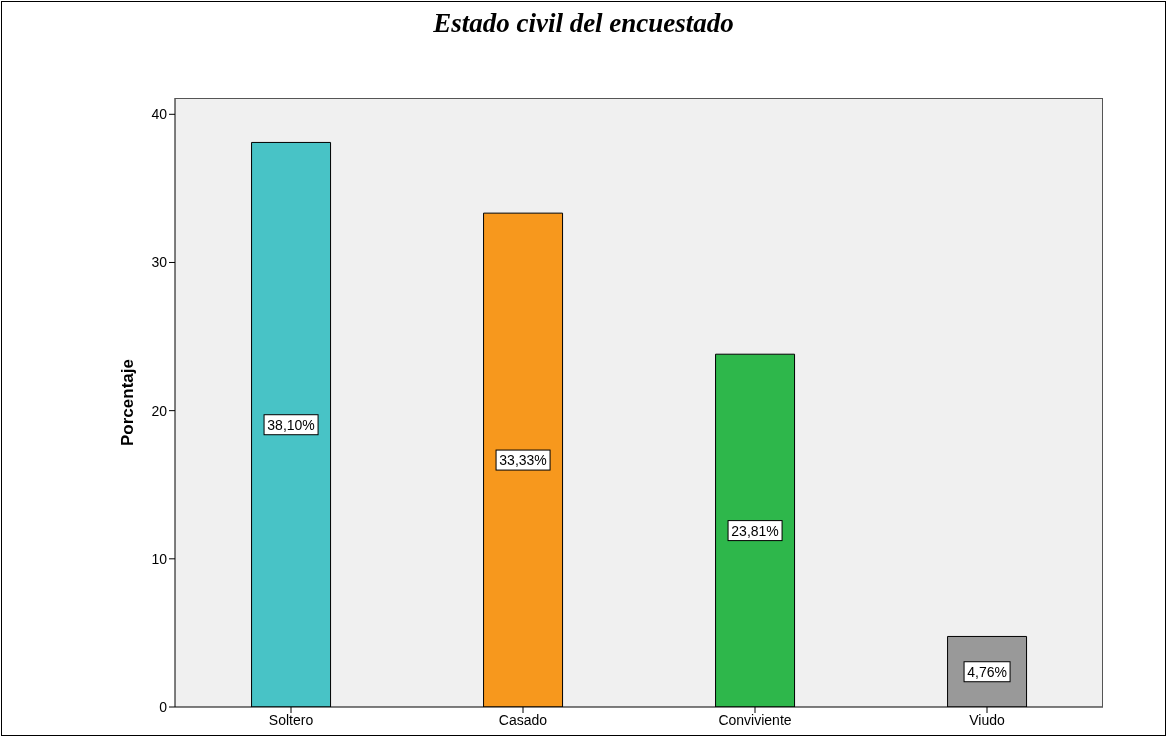  What do you see at coordinates (583, 23) in the screenshot?
I see `chart-title: Estado civil del encuestado` at bounding box center [583, 23].